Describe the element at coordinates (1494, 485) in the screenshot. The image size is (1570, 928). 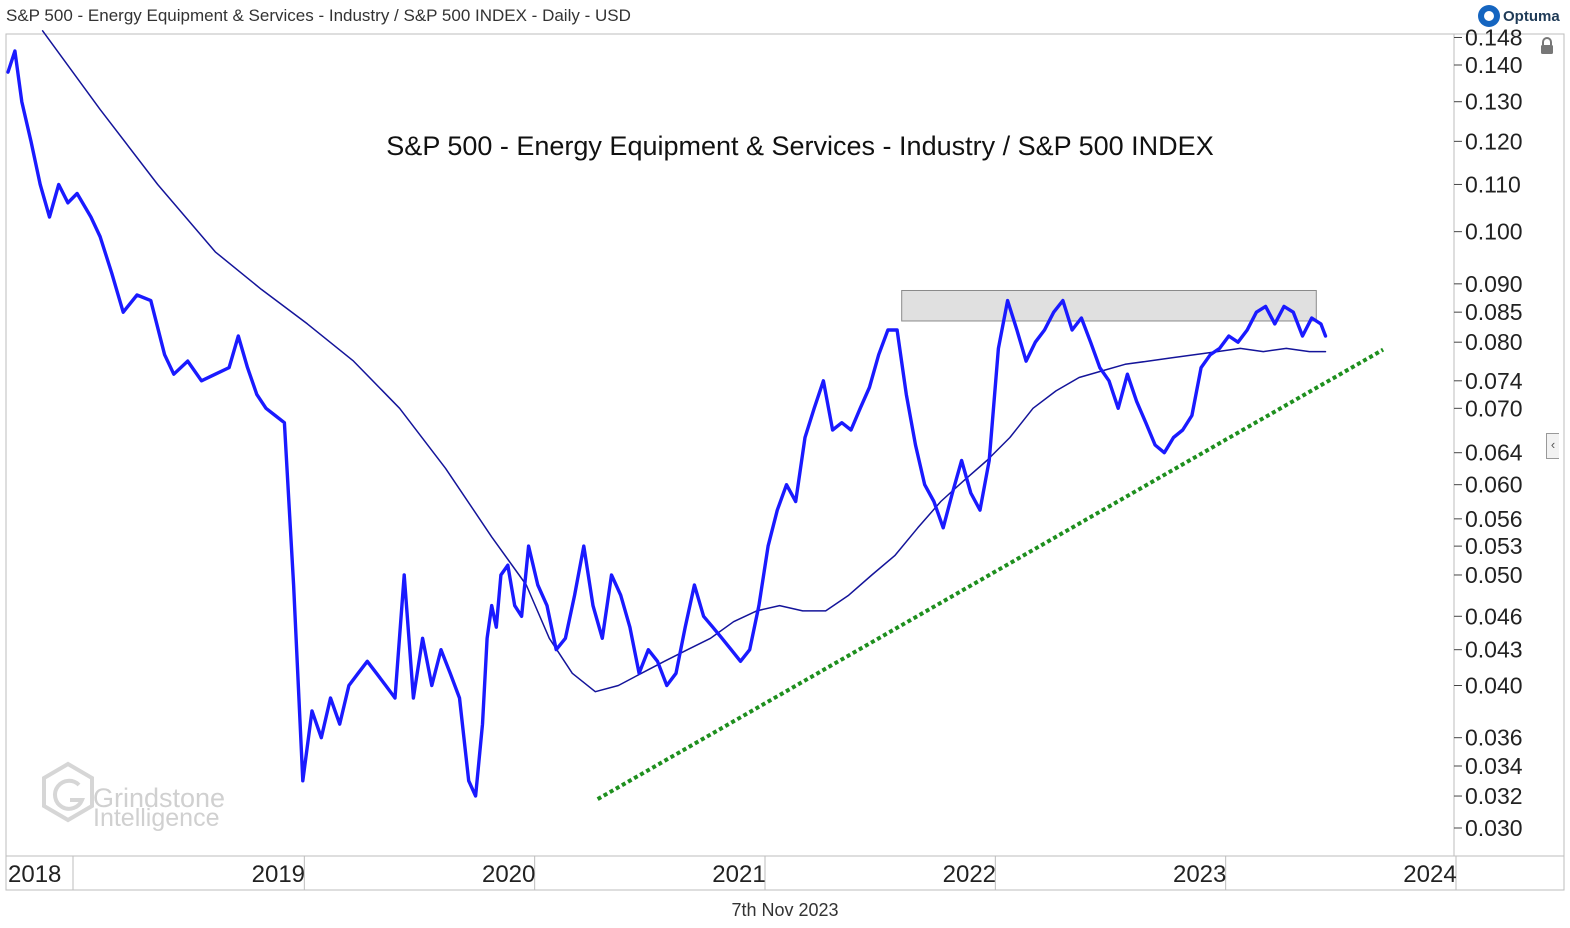
I see `y-tick-label: 0.060` at that location.